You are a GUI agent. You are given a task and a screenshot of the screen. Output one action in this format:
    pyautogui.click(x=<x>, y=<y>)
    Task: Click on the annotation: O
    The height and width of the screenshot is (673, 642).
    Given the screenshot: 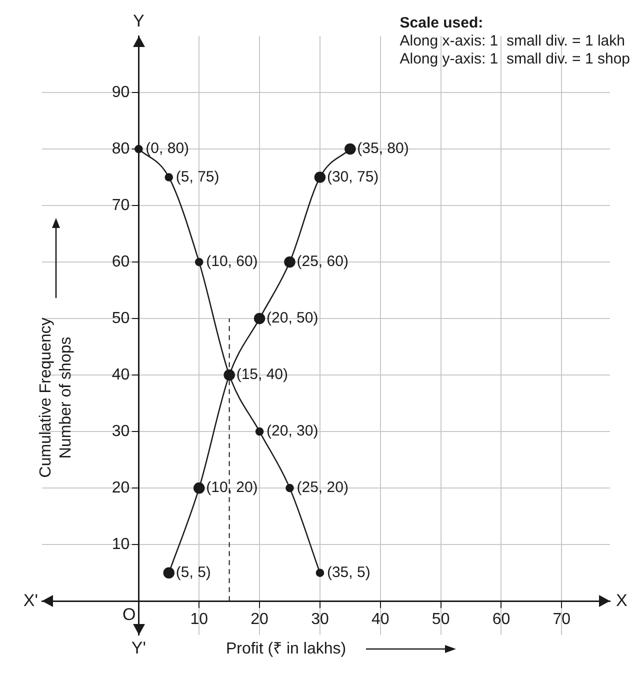 What is the action you would take?
    pyautogui.click(x=129, y=614)
    